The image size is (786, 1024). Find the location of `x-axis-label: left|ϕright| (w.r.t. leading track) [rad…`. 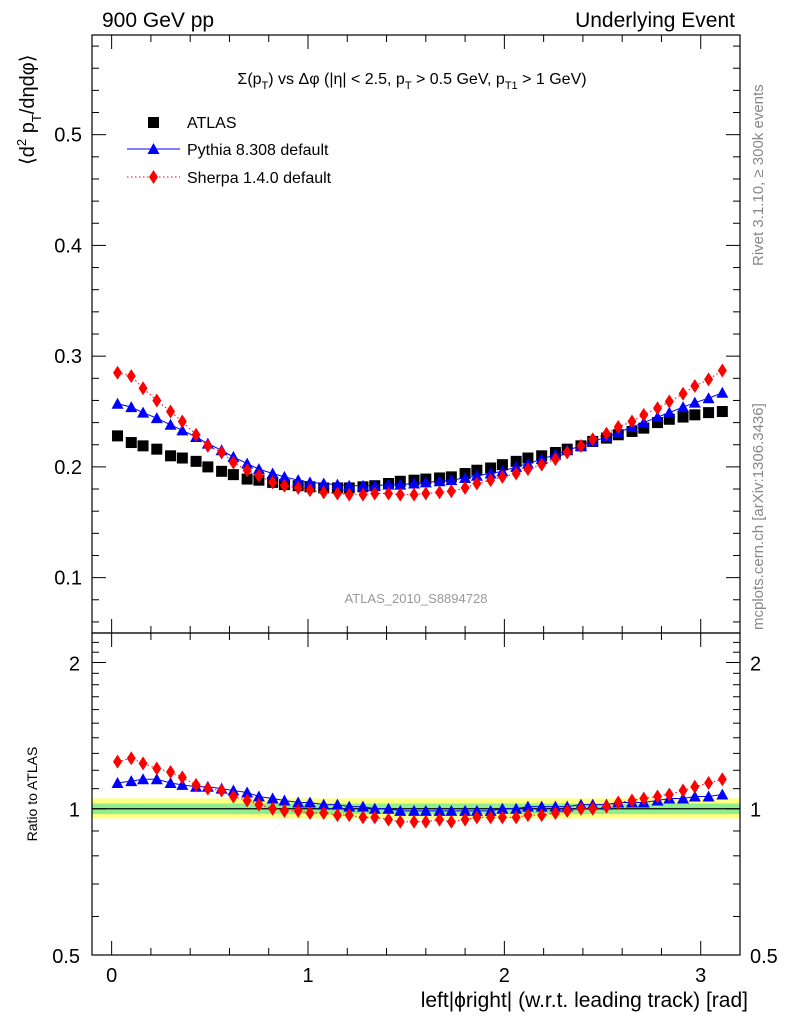

x-axis-label: left|ϕright| (w.r.t. leading track) [rad… is located at coordinates (584, 1000).